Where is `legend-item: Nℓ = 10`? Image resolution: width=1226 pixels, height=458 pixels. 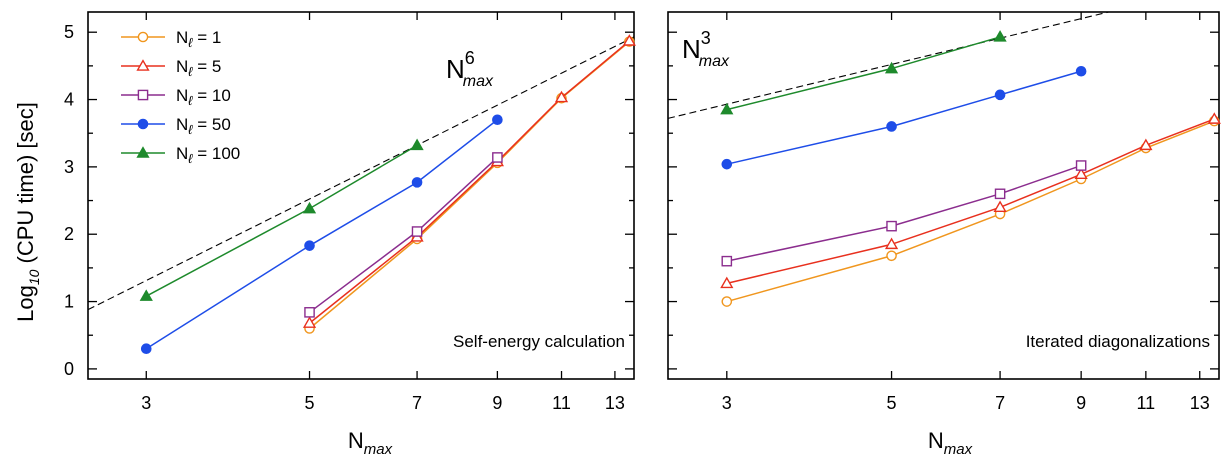 legend-item: Nℓ = 10 is located at coordinates (176, 97).